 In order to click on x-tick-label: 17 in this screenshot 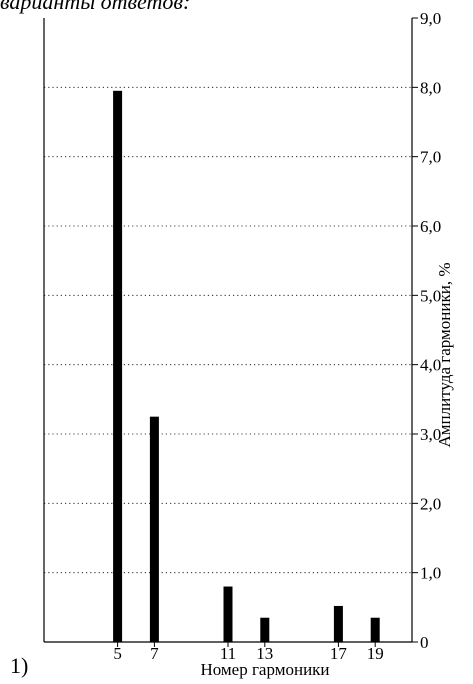, I will do `click(339, 653)`.